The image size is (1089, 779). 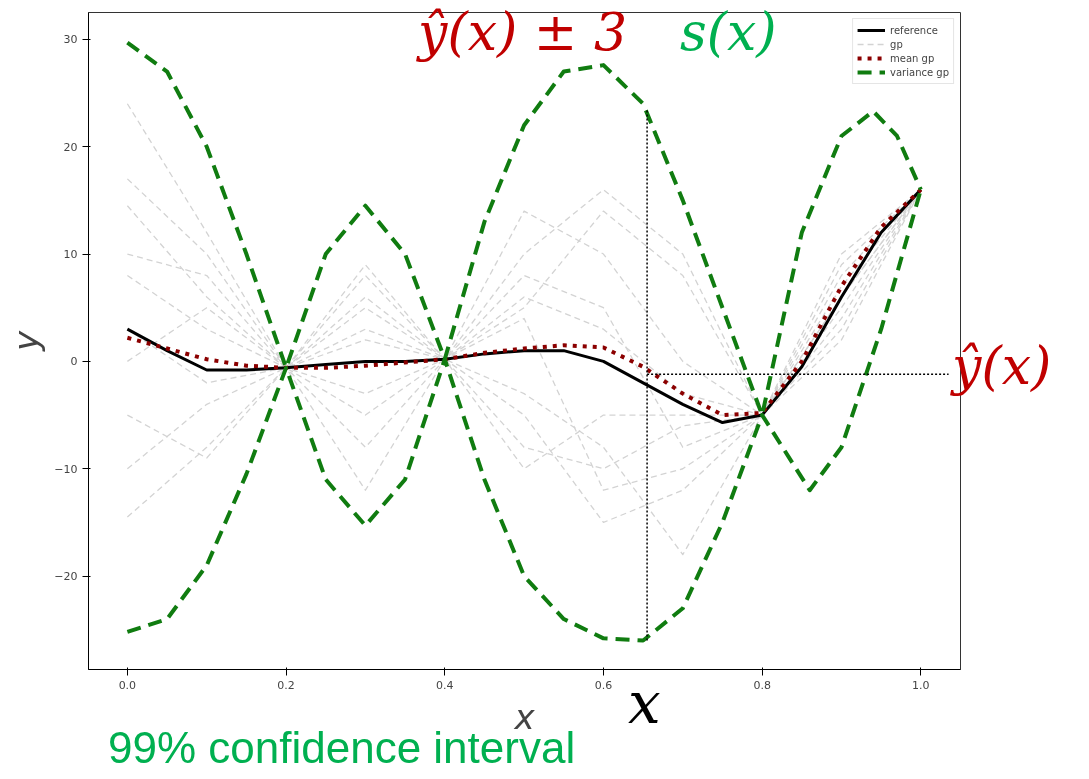 I want to click on x-tick-label: 0.6, so click(x=603, y=685).